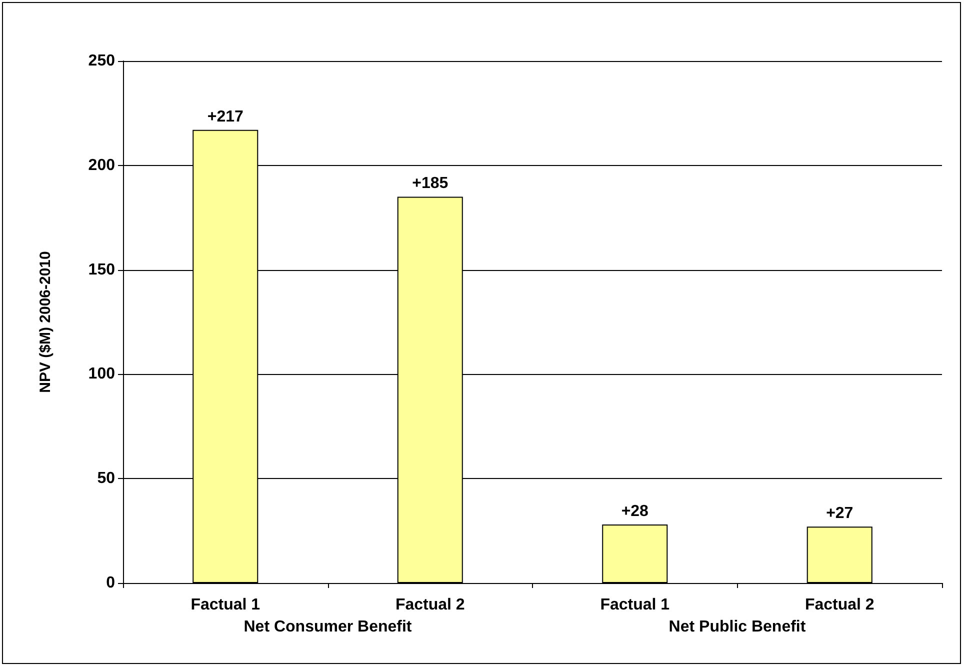  Describe the element at coordinates (45, 322) in the screenshot. I see `y-axis-title: NPV ($M) 2006-2010` at that location.